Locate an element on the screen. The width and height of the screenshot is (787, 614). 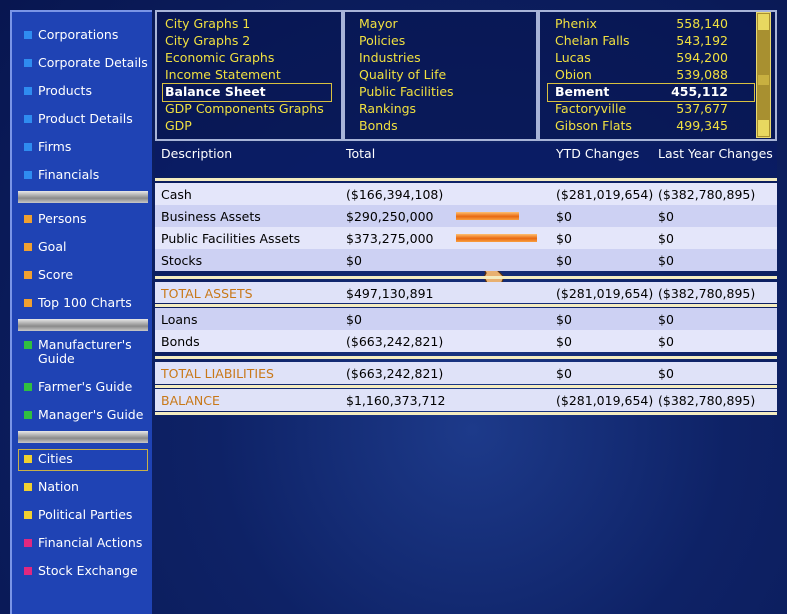
cell: ($663,242,821) is located at coordinates (395, 373).